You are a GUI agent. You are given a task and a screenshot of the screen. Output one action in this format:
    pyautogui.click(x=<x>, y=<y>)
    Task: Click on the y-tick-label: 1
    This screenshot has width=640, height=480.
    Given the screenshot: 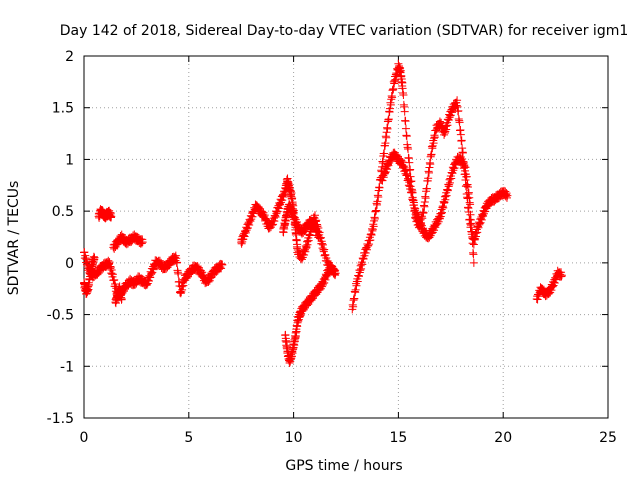 What is the action you would take?
    pyautogui.click(x=69, y=160)
    